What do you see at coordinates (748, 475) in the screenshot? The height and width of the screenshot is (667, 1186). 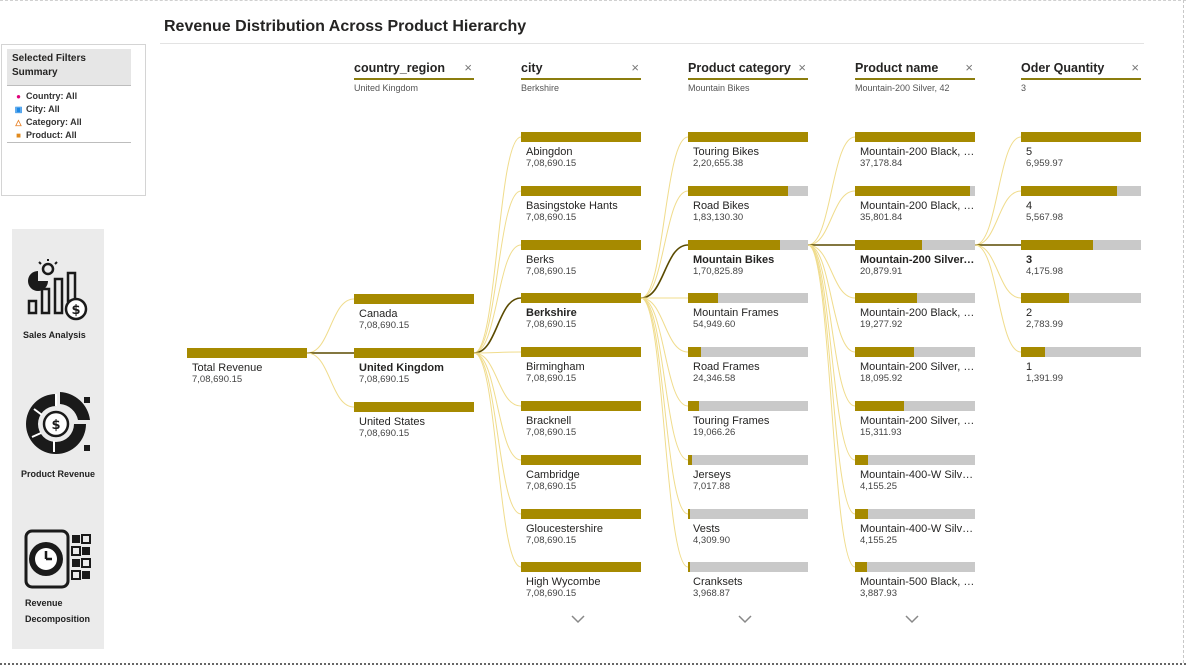 I see `tree-node-product-category-jerseys: Jerseys 7,017.88` at bounding box center [748, 475].